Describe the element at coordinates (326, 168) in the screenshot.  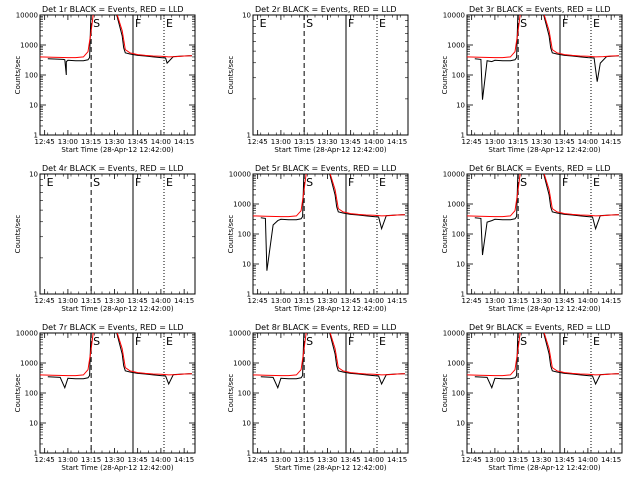
I see `panel-title: Det 5r BLACK = Events, RED = LLD` at that location.